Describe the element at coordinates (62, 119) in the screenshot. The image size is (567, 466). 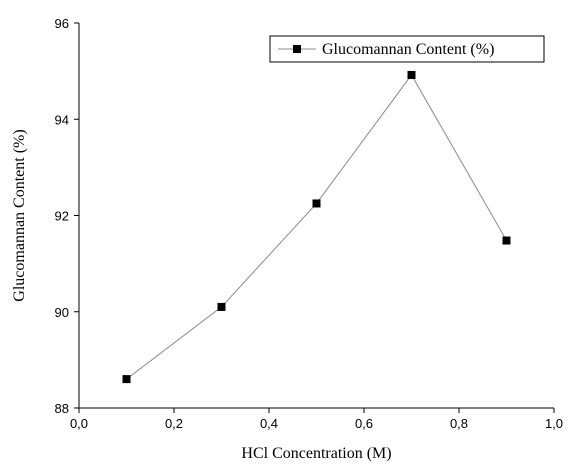
I see `y-tick-label: 94` at that location.